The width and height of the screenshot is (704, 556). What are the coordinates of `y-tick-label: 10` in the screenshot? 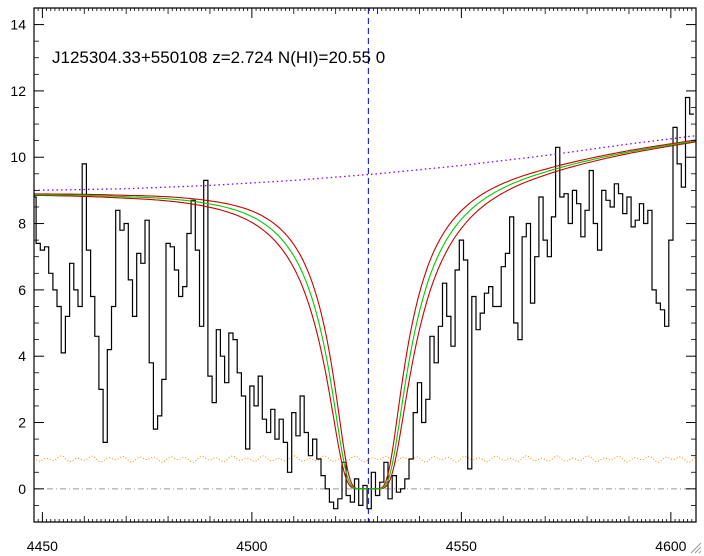 It's located at (18, 157).